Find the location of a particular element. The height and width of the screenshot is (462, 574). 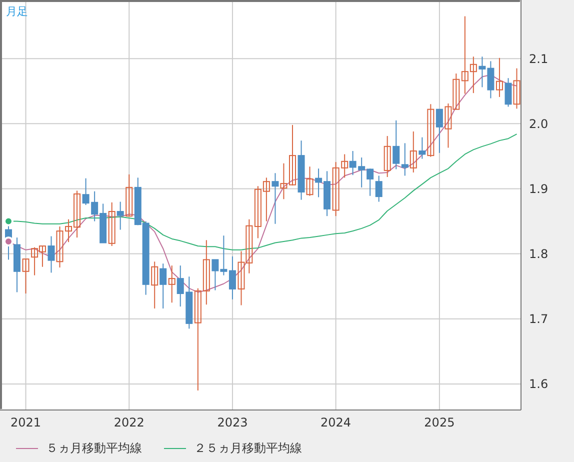

x-tick-label: 2021 is located at coordinates (26, 423).